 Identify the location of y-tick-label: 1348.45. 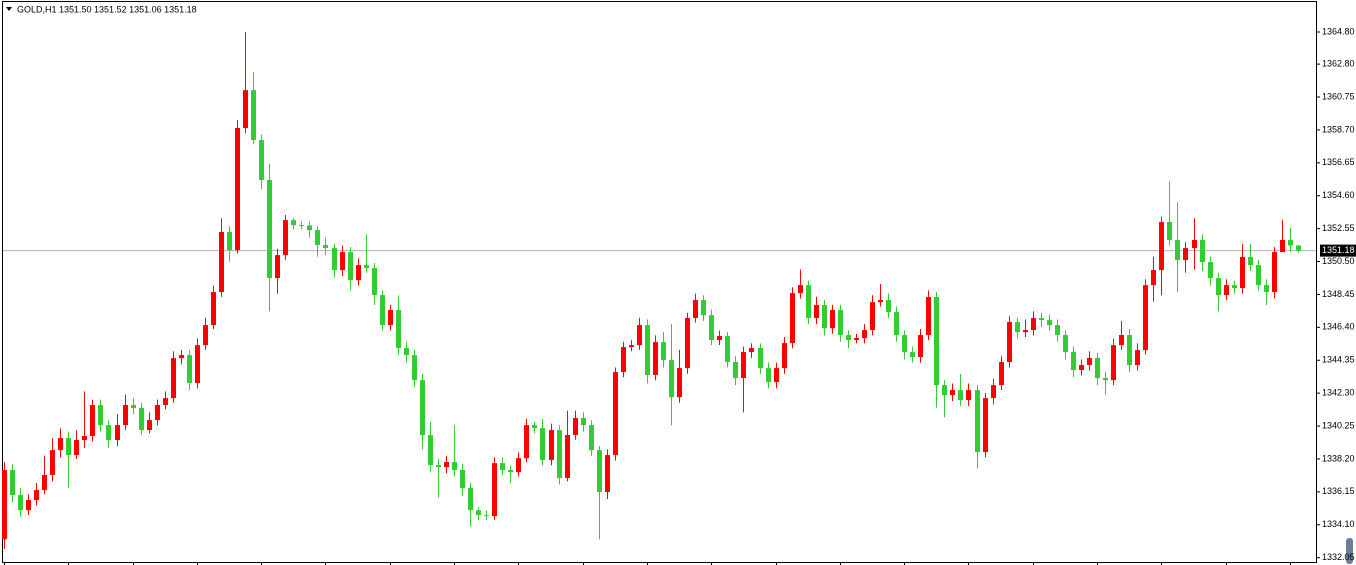
(1338, 294).